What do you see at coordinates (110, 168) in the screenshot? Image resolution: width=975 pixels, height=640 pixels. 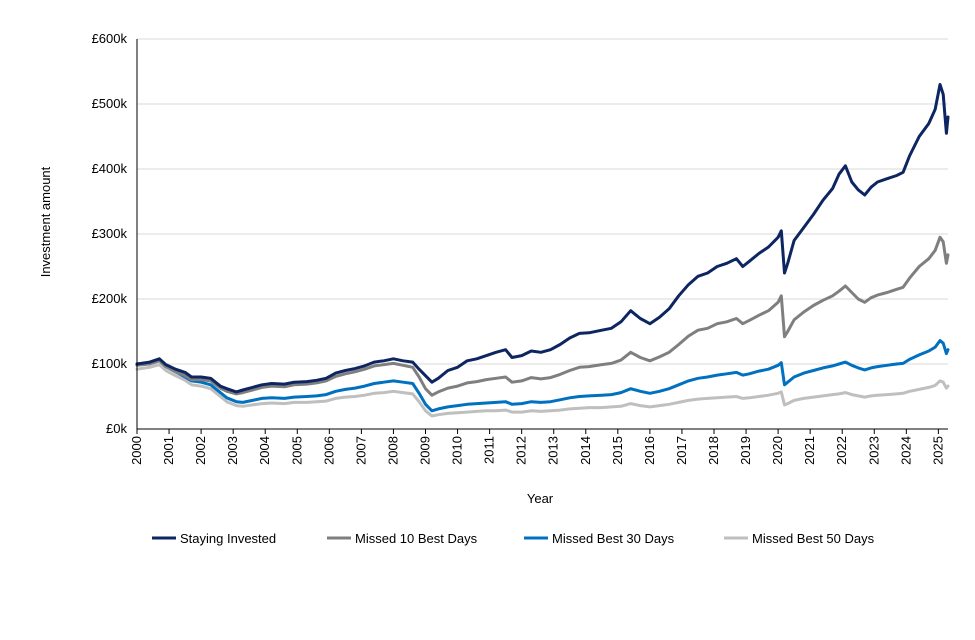 I see `y-tick-label: £400k` at bounding box center [110, 168].